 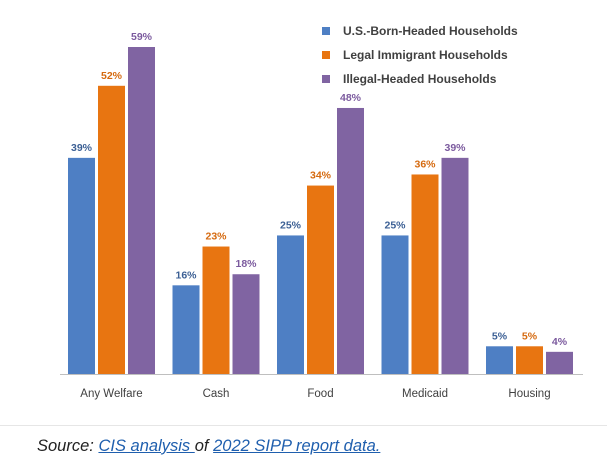 I want to click on category-label: Medicaid, so click(x=425, y=394).